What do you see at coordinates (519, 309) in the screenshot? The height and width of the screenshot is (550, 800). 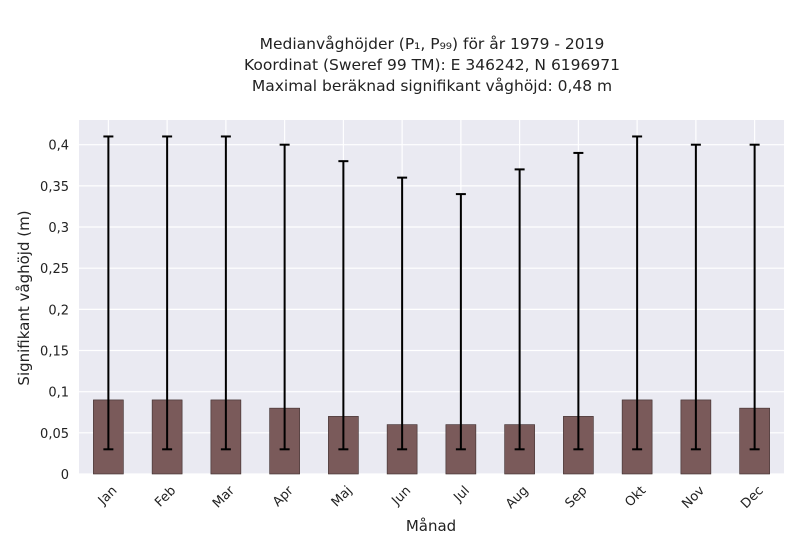 I see `error-bar-aug` at bounding box center [519, 309].